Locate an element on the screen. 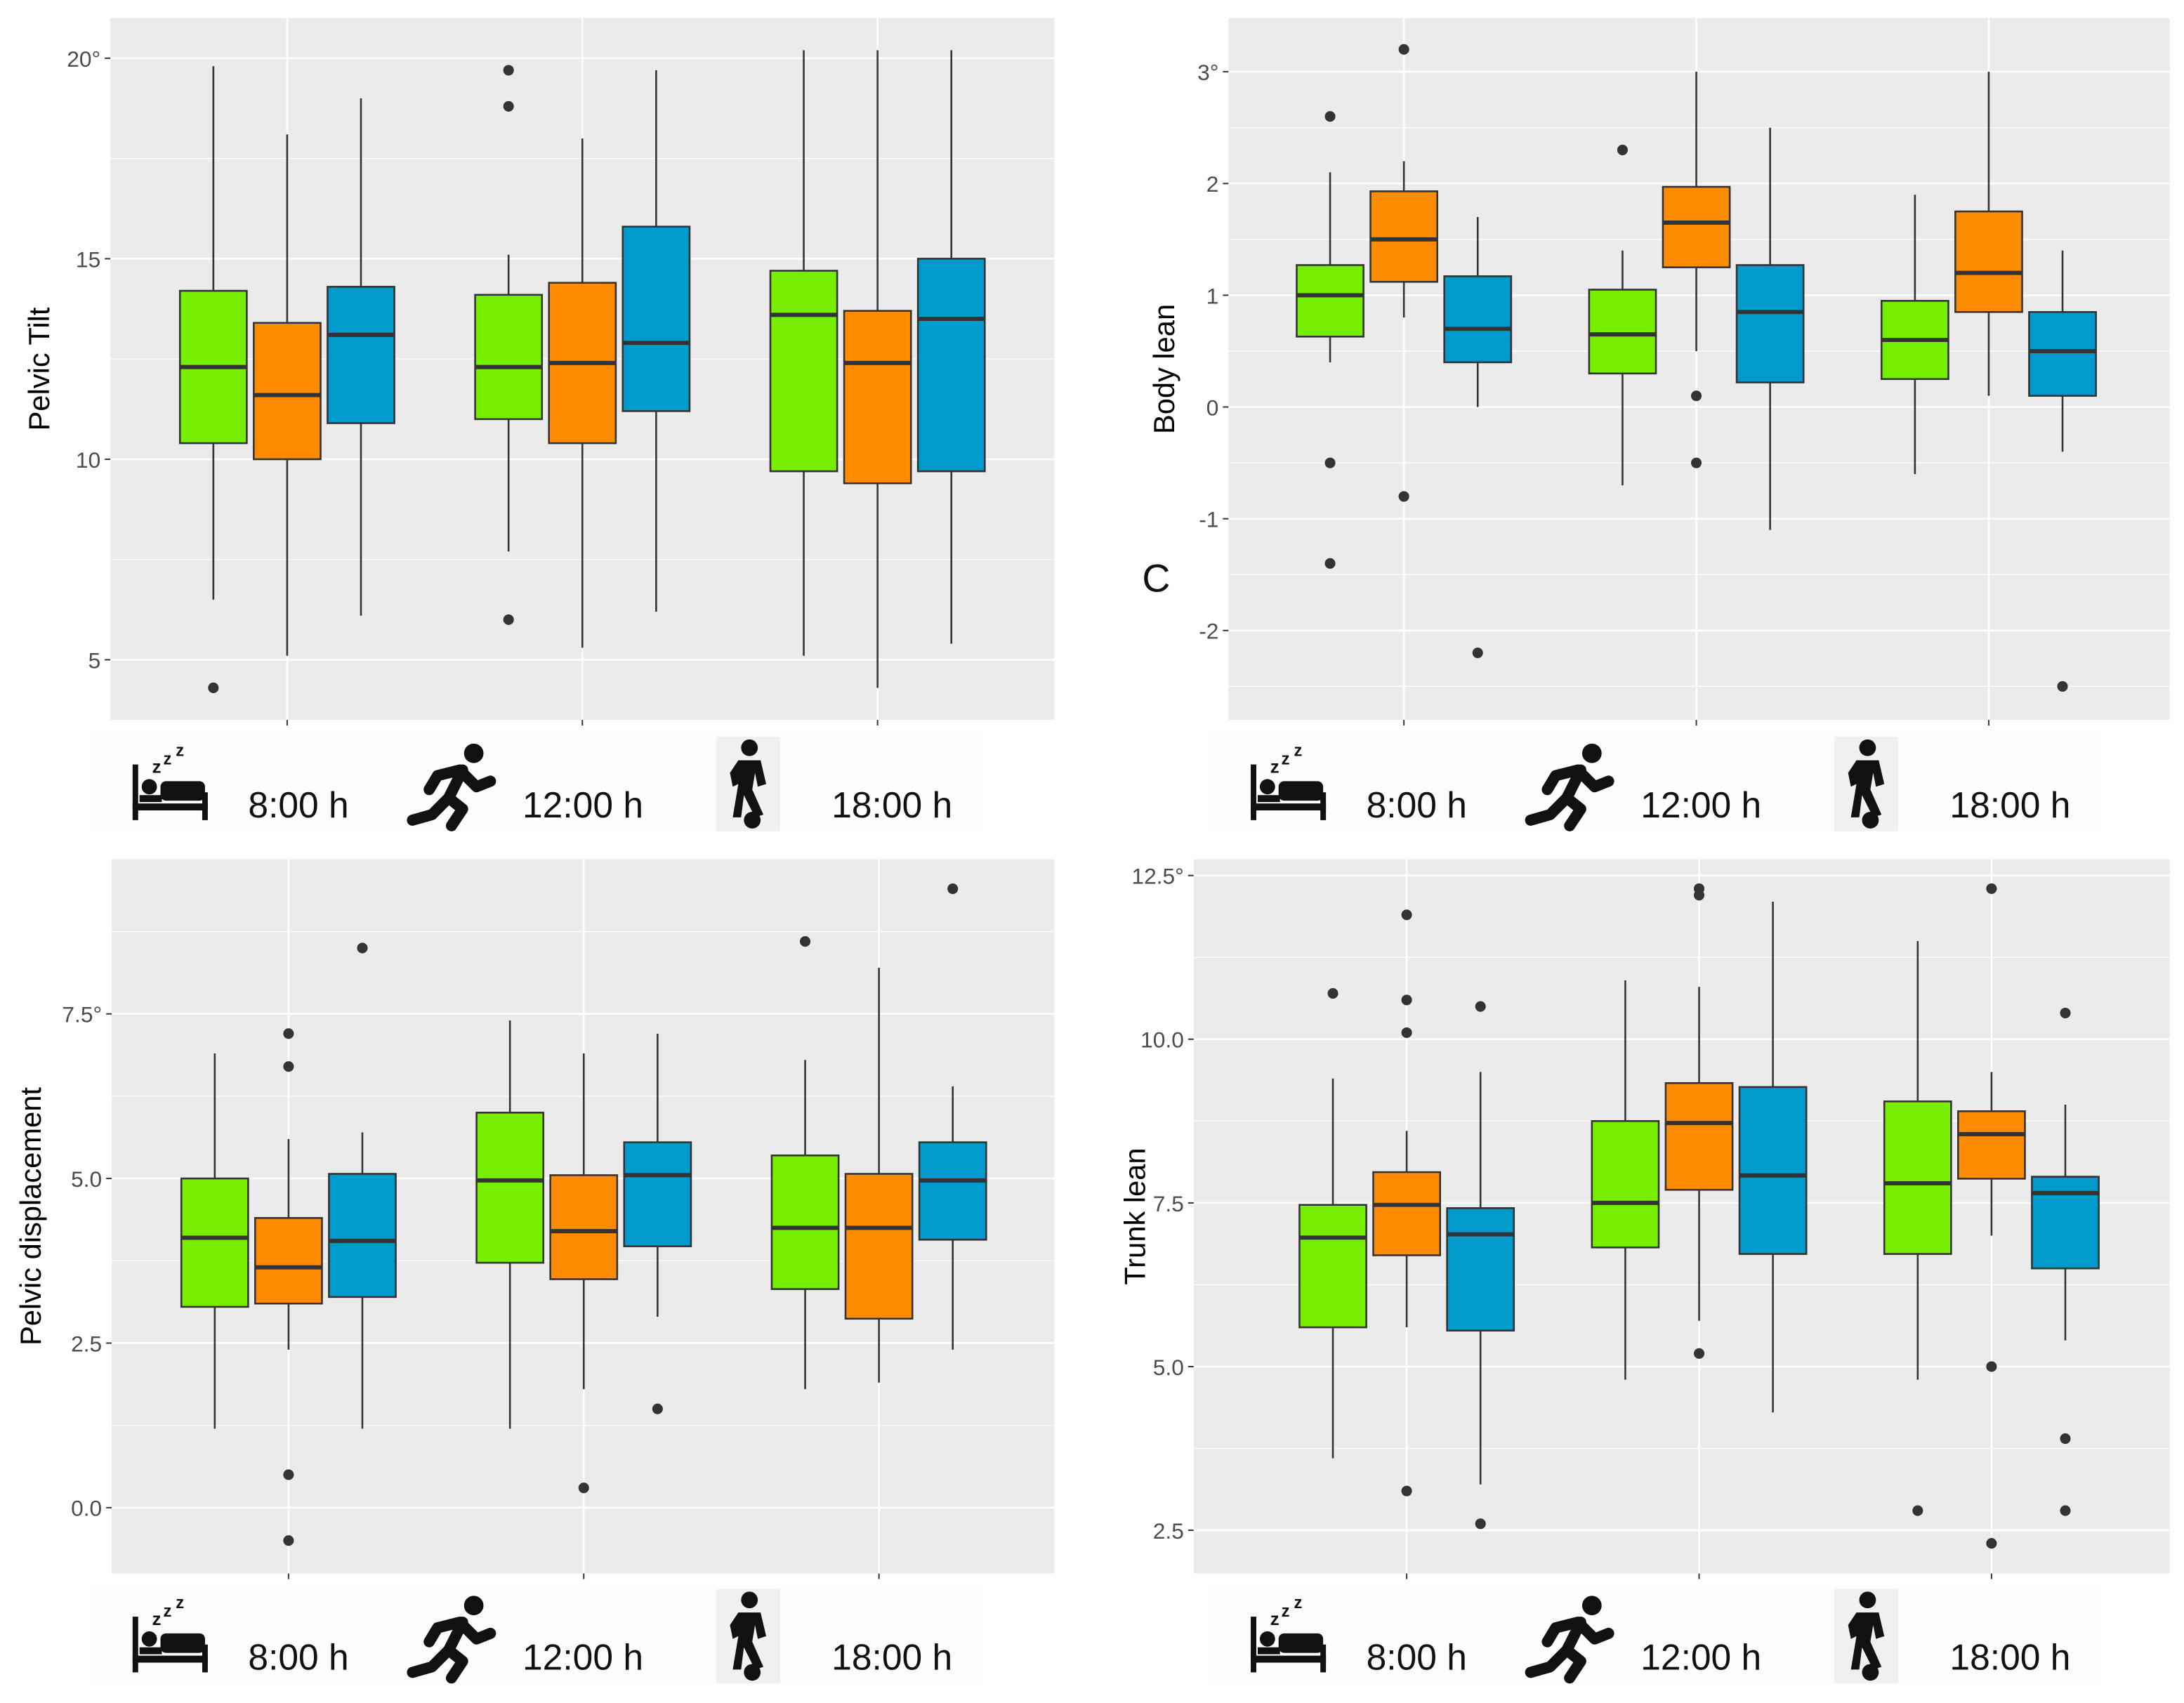 The height and width of the screenshot is (1703, 2184). y-tick-label: 5 is located at coordinates (95, 660).